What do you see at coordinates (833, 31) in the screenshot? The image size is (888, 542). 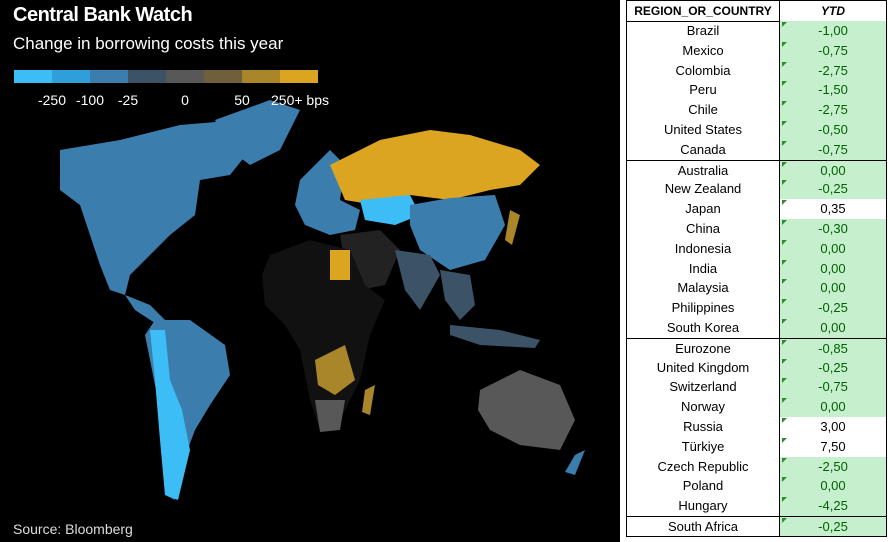 I see `ytd-cell: -1,00` at bounding box center [833, 31].